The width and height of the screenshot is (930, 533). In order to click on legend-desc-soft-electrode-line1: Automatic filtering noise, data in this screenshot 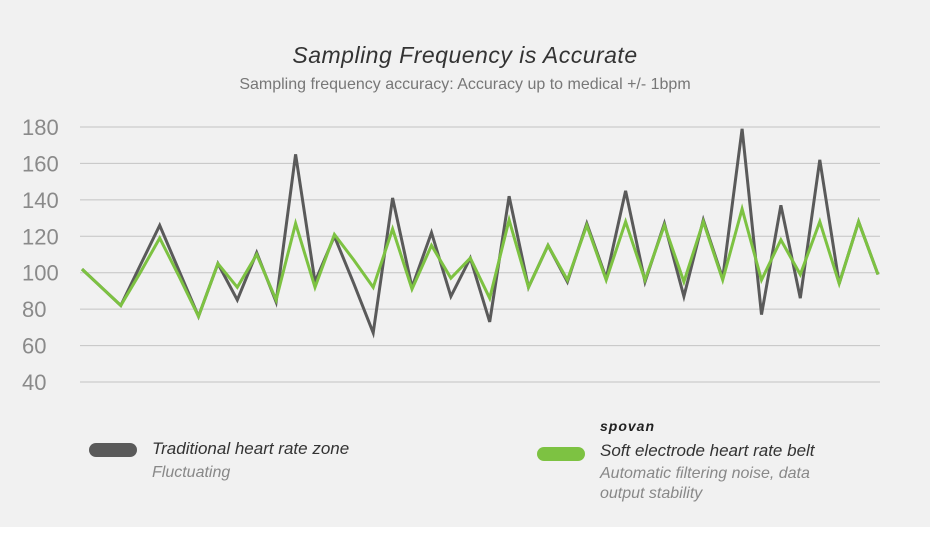, I will do `click(705, 473)`.